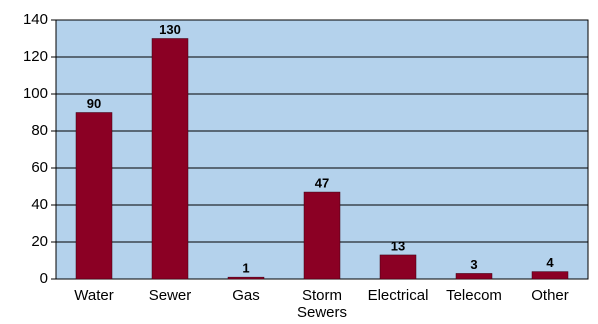  I want to click on x-tick-label: Gas, so click(246, 295).